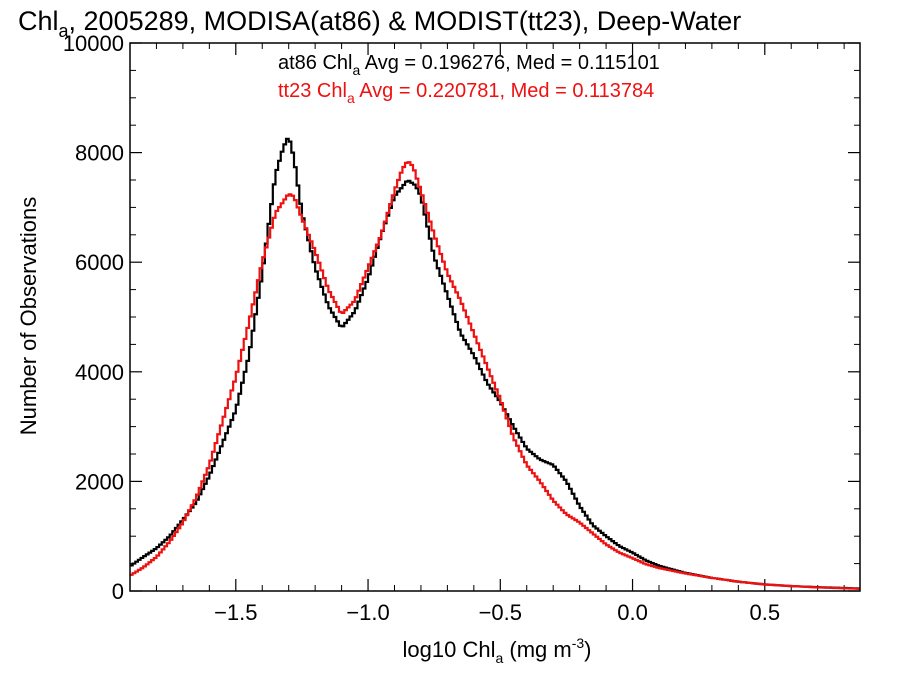 Image resolution: width=900 pixels, height=675 pixels. I want to click on chart-title-pre: Chl, so click(38, 21).